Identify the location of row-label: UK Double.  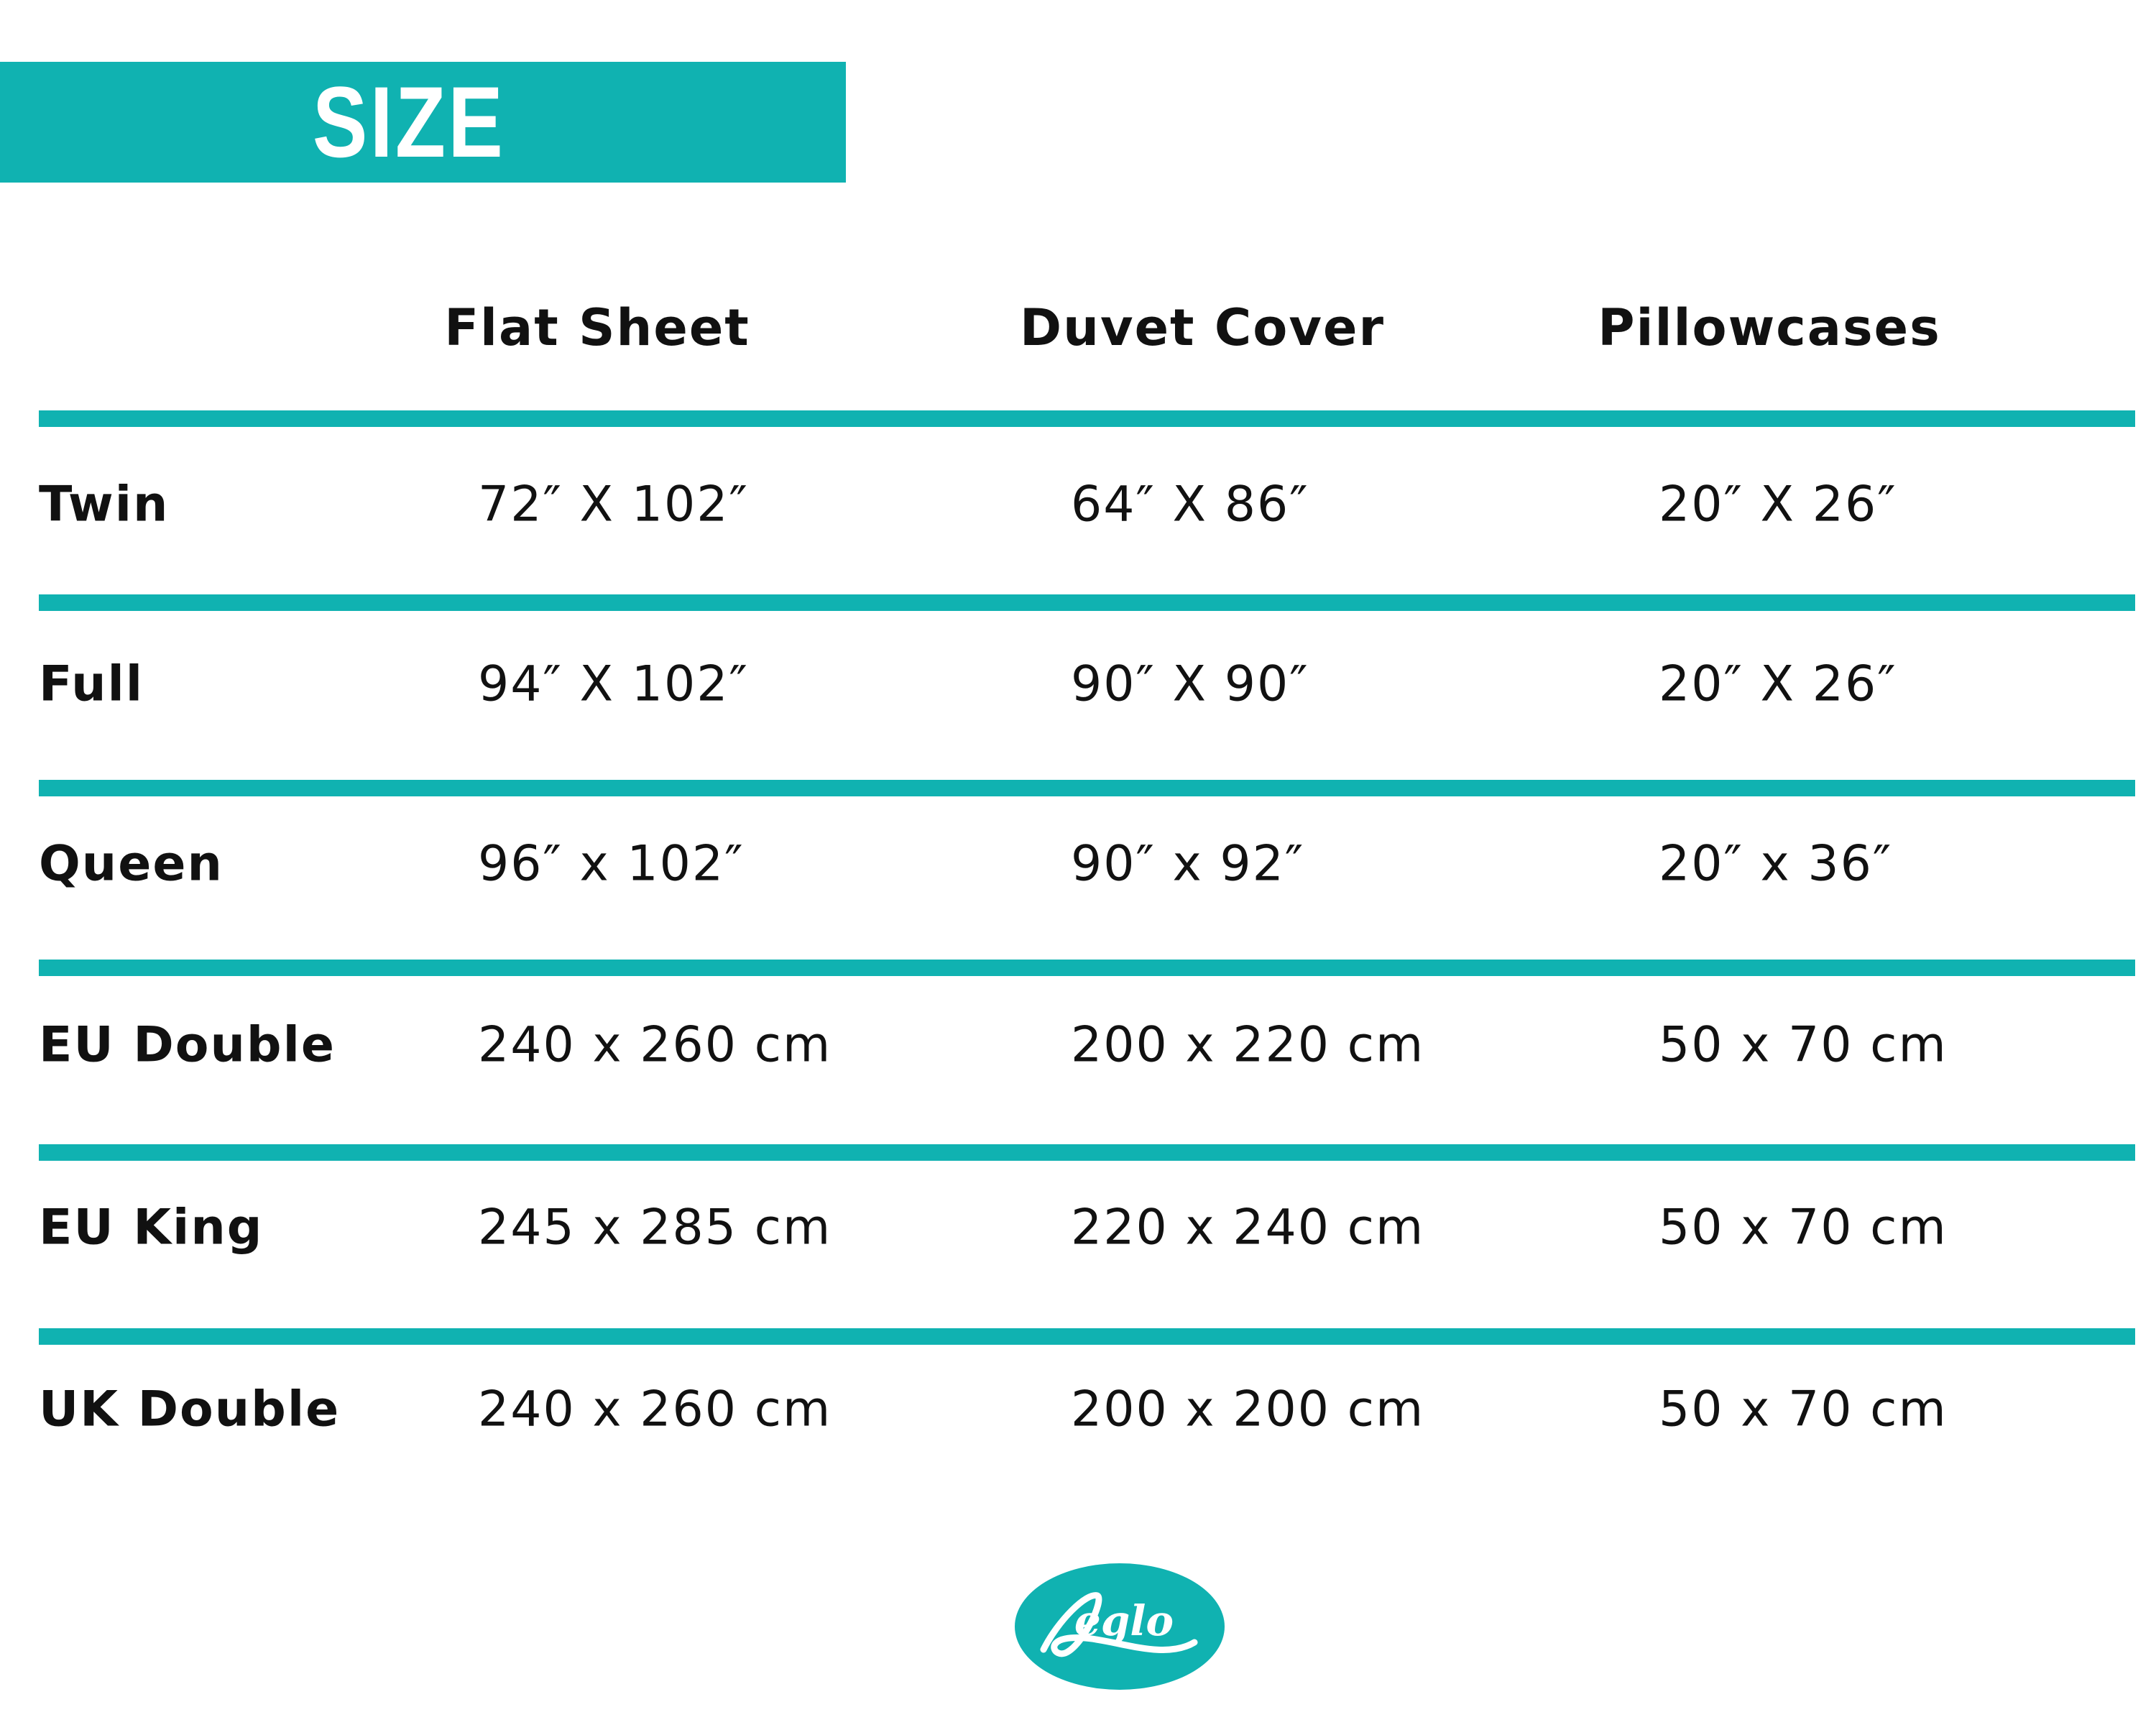
(190, 1409).